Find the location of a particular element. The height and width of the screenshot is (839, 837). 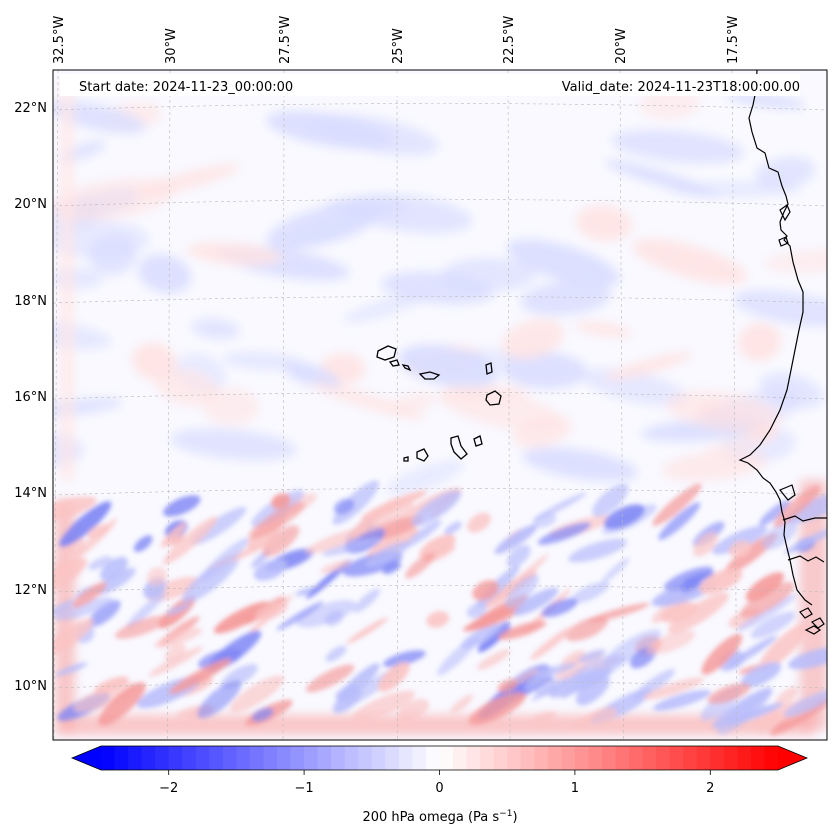

colorbar-tick-label: 1 is located at coordinates (575, 788).